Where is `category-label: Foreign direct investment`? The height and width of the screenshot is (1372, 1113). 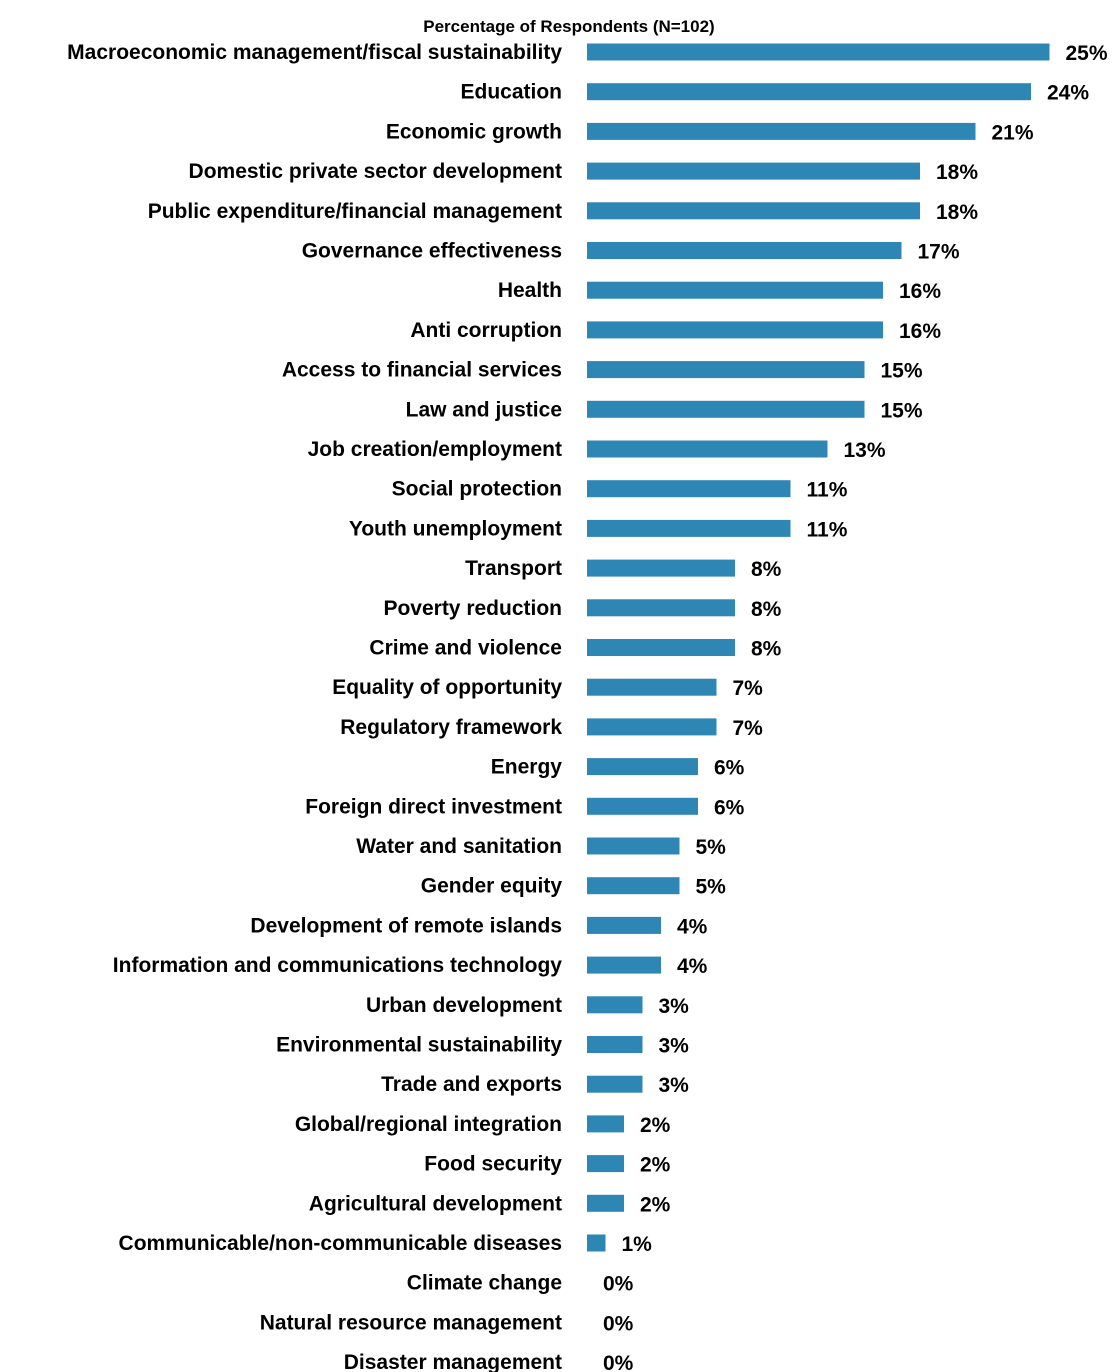
category-label: Foreign direct investment is located at coordinates (433, 806).